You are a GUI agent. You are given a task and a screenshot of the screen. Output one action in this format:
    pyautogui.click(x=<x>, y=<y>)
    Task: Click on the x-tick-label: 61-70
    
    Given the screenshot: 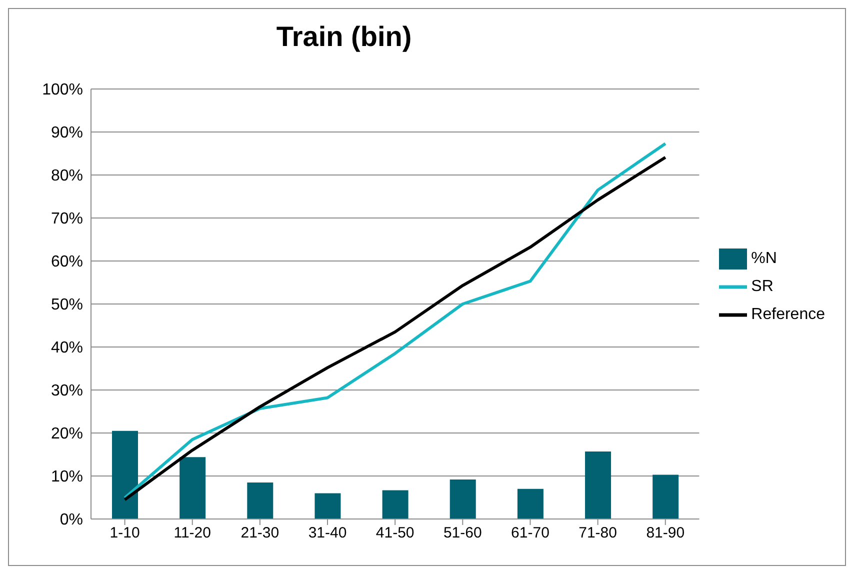 What is the action you would take?
    pyautogui.click(x=530, y=533)
    